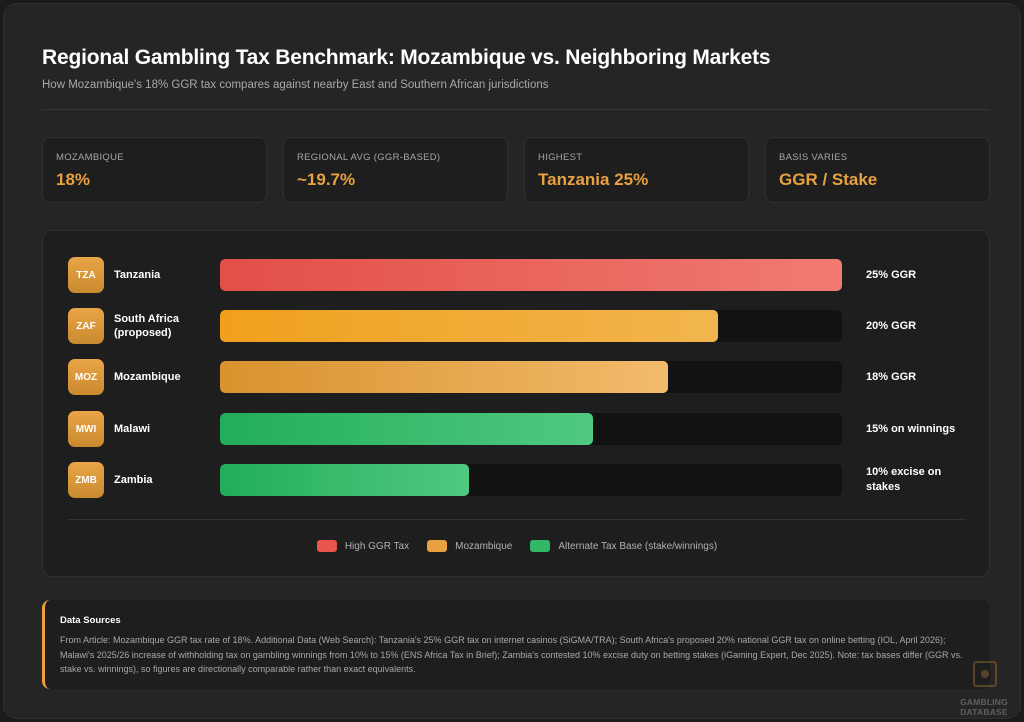  Describe the element at coordinates (638, 546) in the screenshot. I see `legend-label: Alternate Tax Base (stake/winnings)` at that location.